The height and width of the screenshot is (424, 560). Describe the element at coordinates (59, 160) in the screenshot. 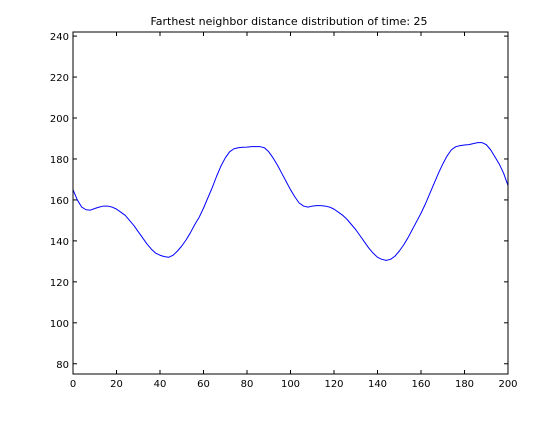

I see `y-tick-label: 180` at that location.